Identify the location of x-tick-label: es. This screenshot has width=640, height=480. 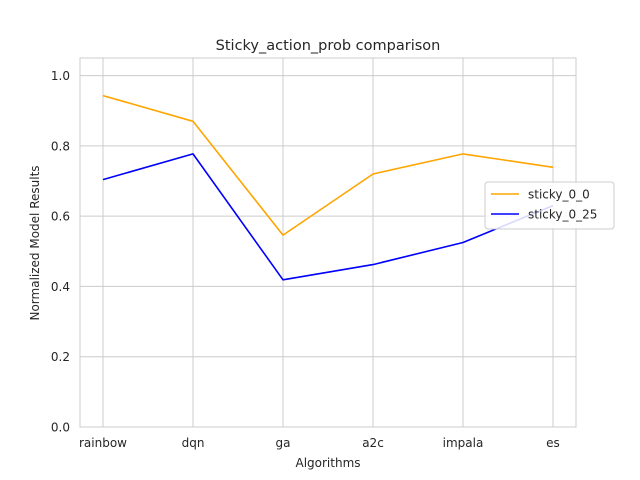
(553, 443).